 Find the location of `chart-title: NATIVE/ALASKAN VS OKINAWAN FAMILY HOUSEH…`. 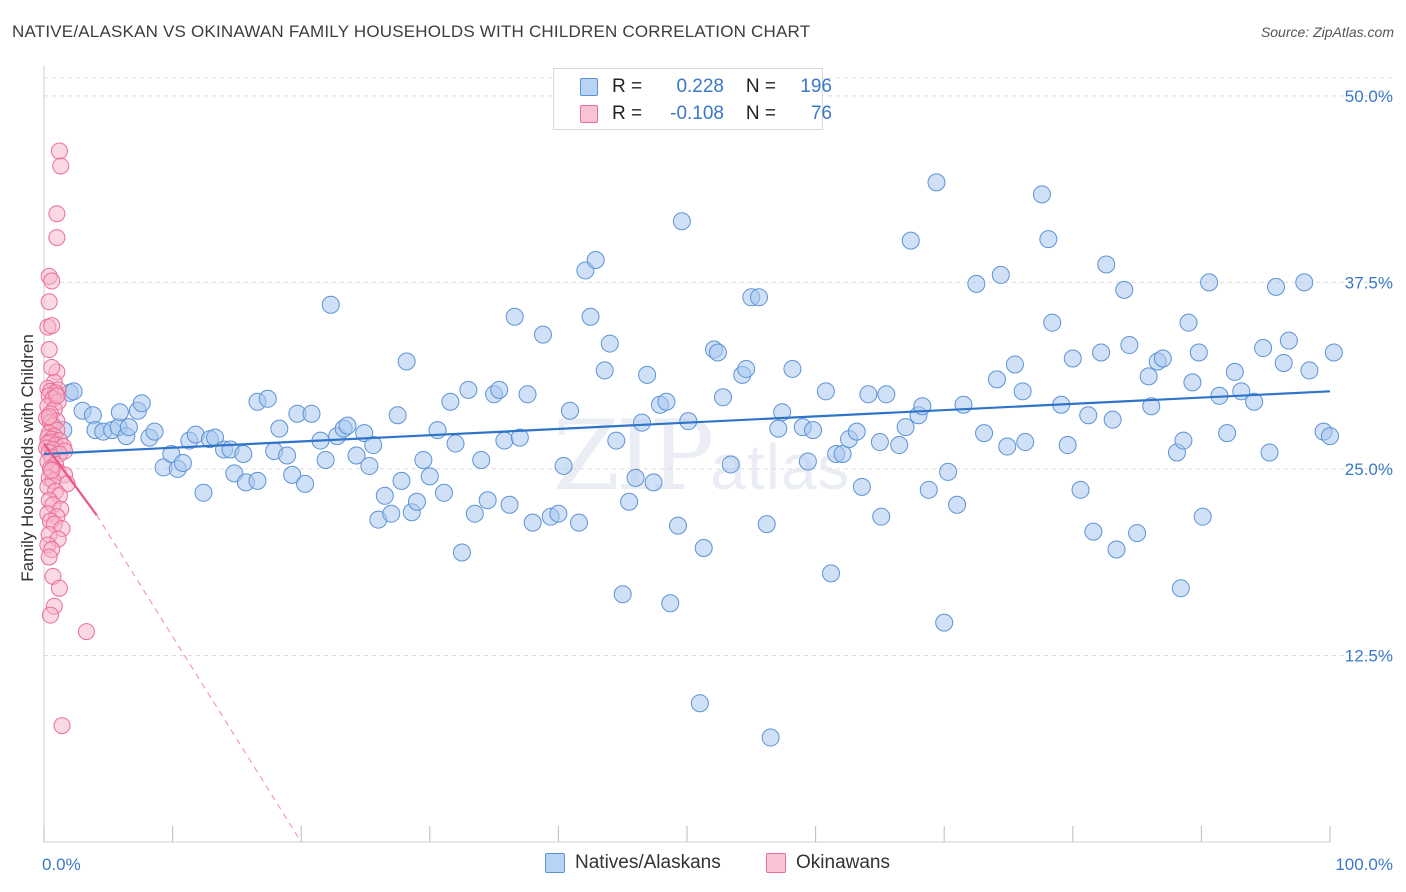

chart-title: NATIVE/ALASKAN VS OKINAWAN FAMILY HOUSEH… is located at coordinates (411, 31).